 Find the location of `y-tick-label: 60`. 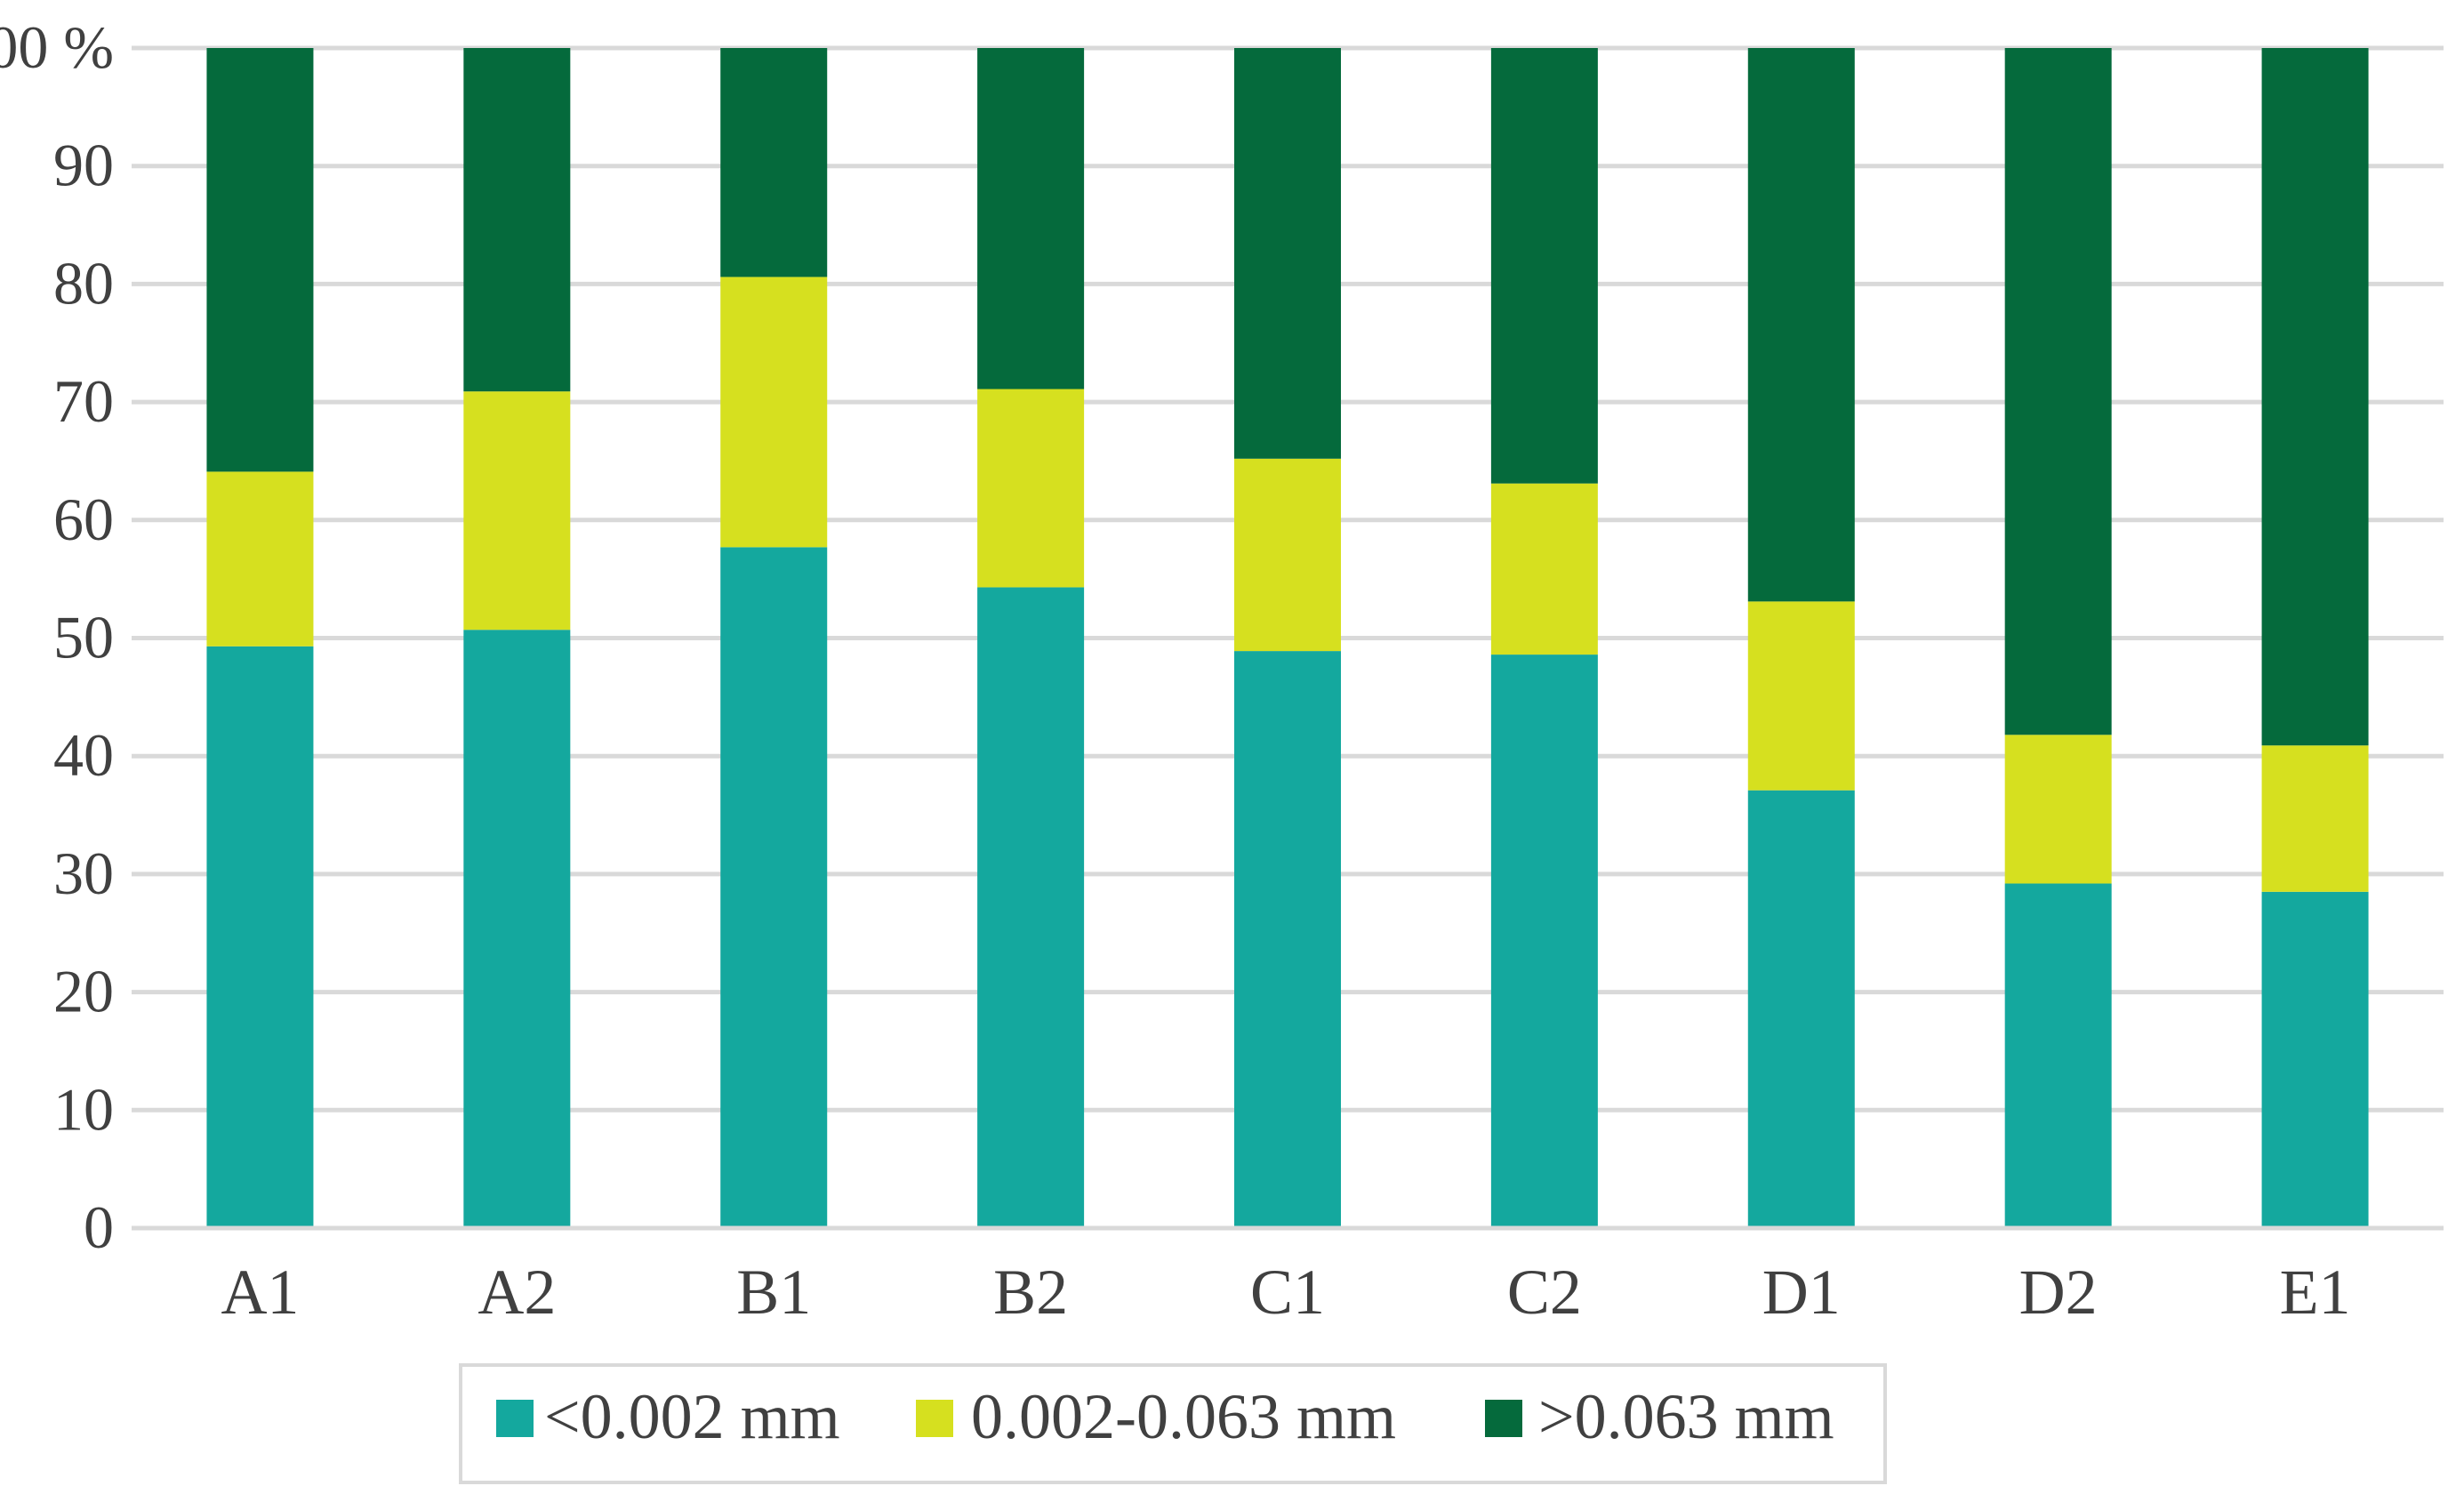

y-tick-label: 60 is located at coordinates (83, 519).